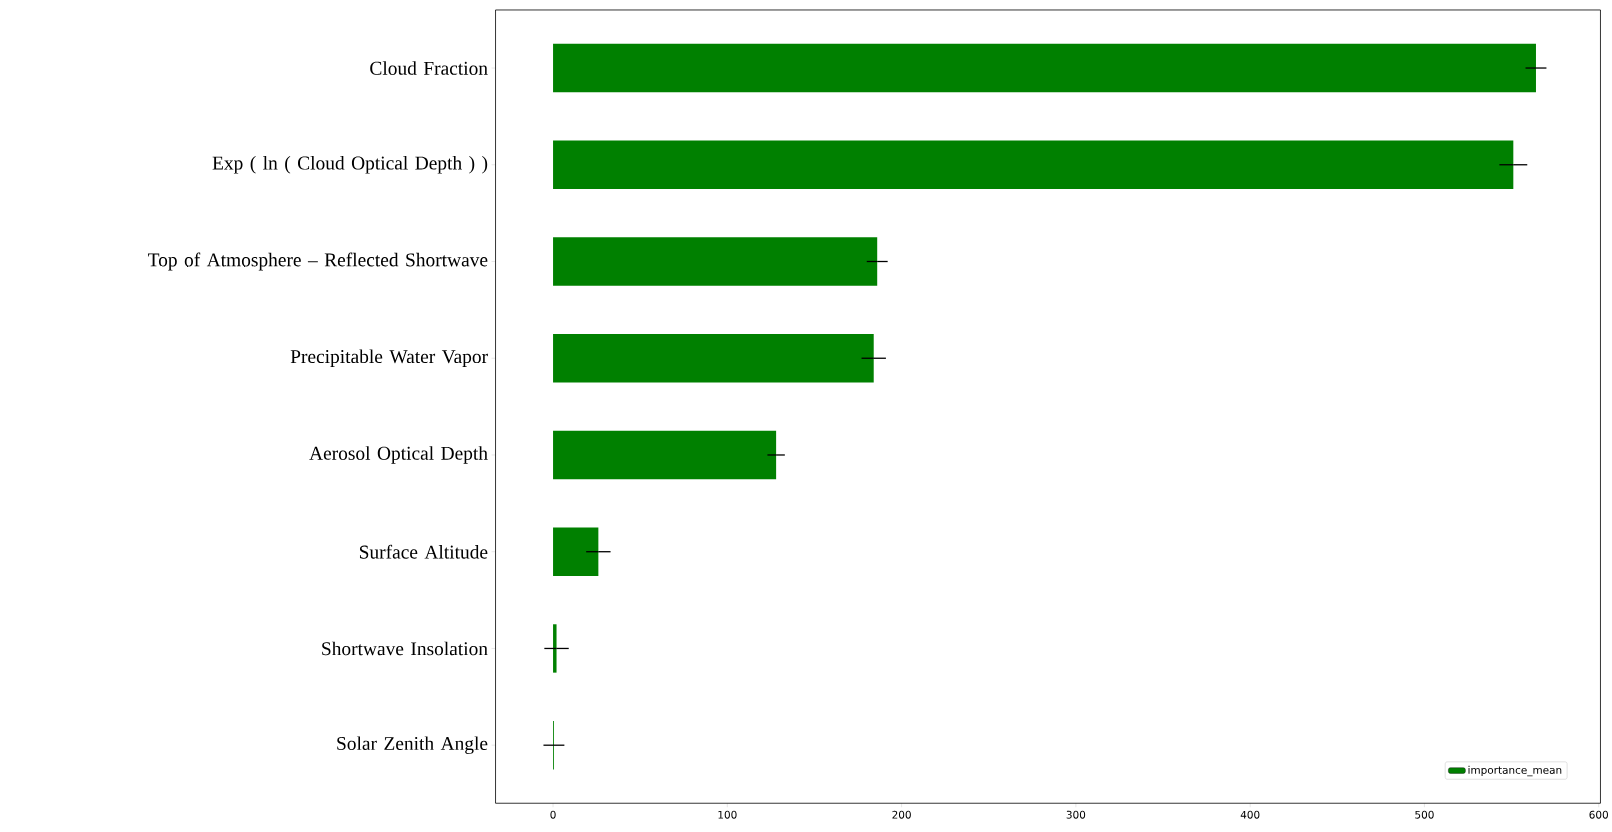  I want to click on x-tick-label: 100, so click(727, 814).